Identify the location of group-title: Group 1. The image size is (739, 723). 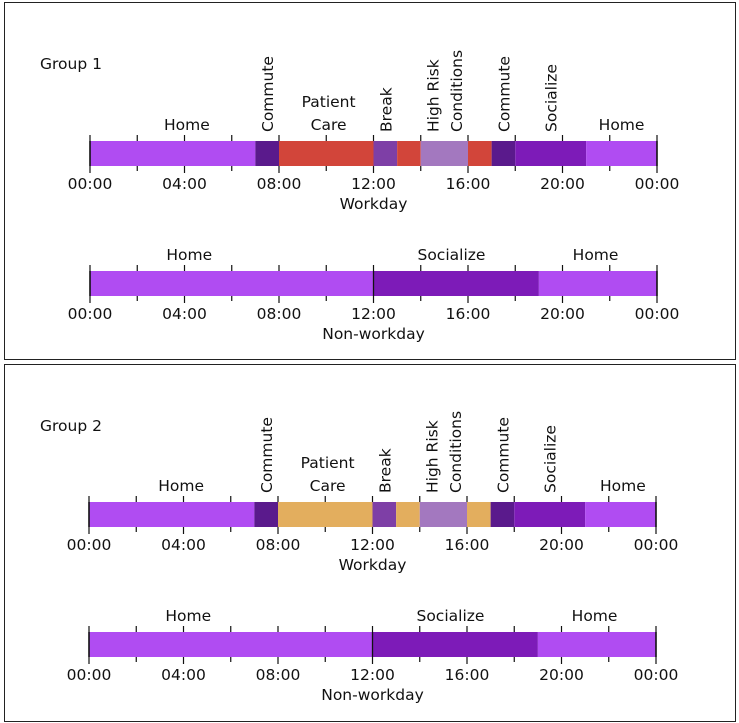
(71, 64).